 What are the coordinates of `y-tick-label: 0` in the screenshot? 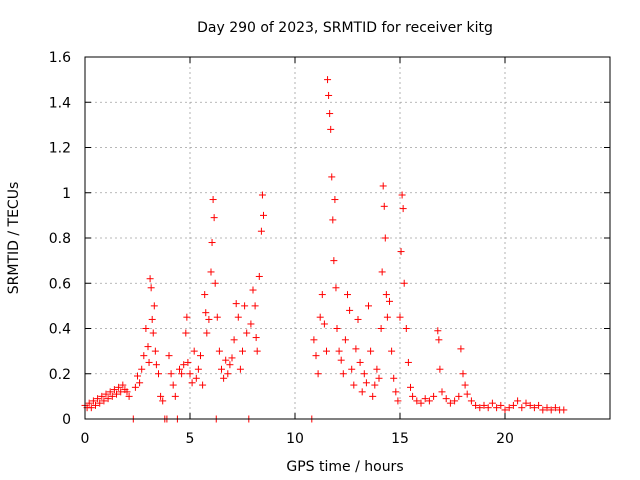 It's located at (66, 420).